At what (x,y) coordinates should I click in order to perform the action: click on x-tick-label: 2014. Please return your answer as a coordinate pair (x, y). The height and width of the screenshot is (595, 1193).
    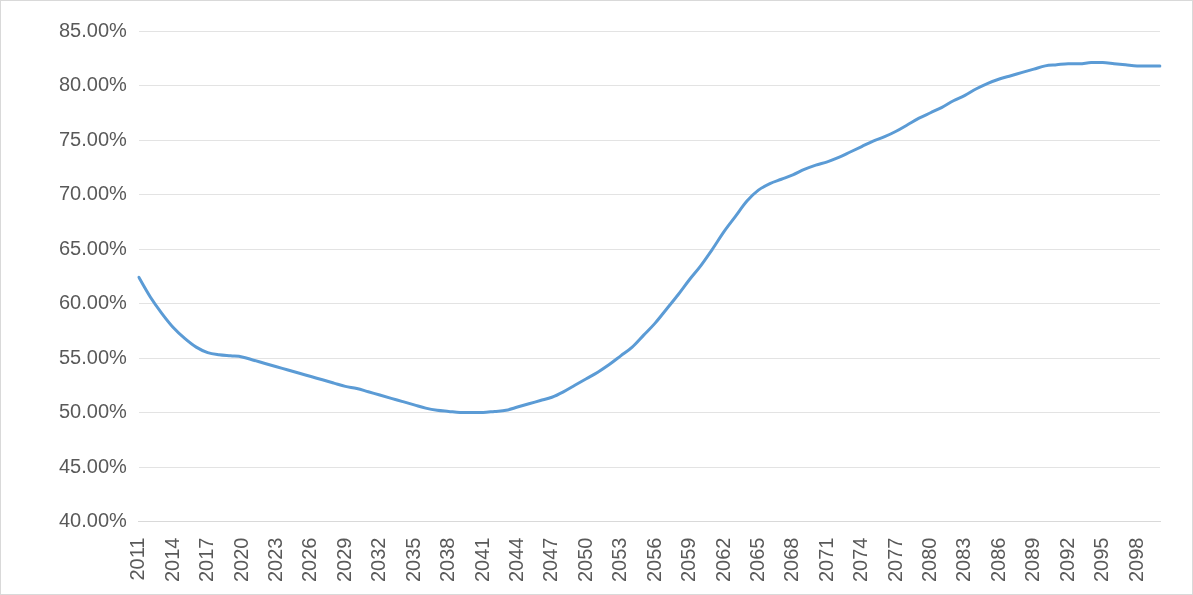
    Looking at the image, I should click on (171, 560).